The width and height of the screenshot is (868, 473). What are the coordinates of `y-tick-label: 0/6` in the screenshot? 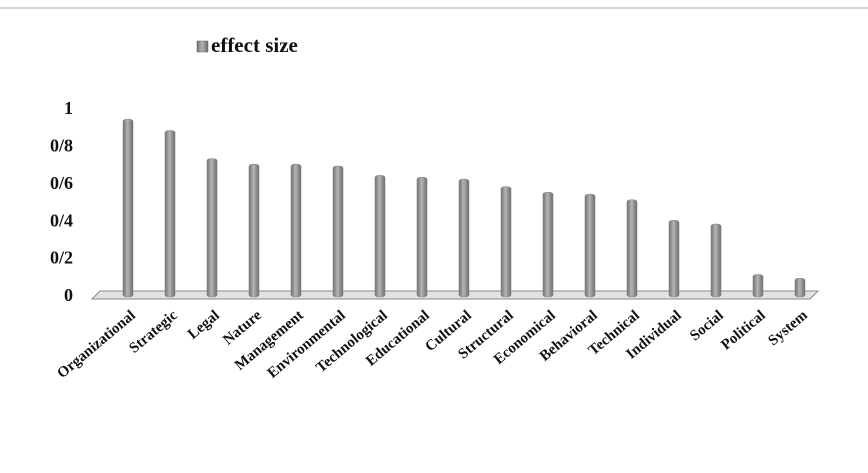 It's located at (61, 183).